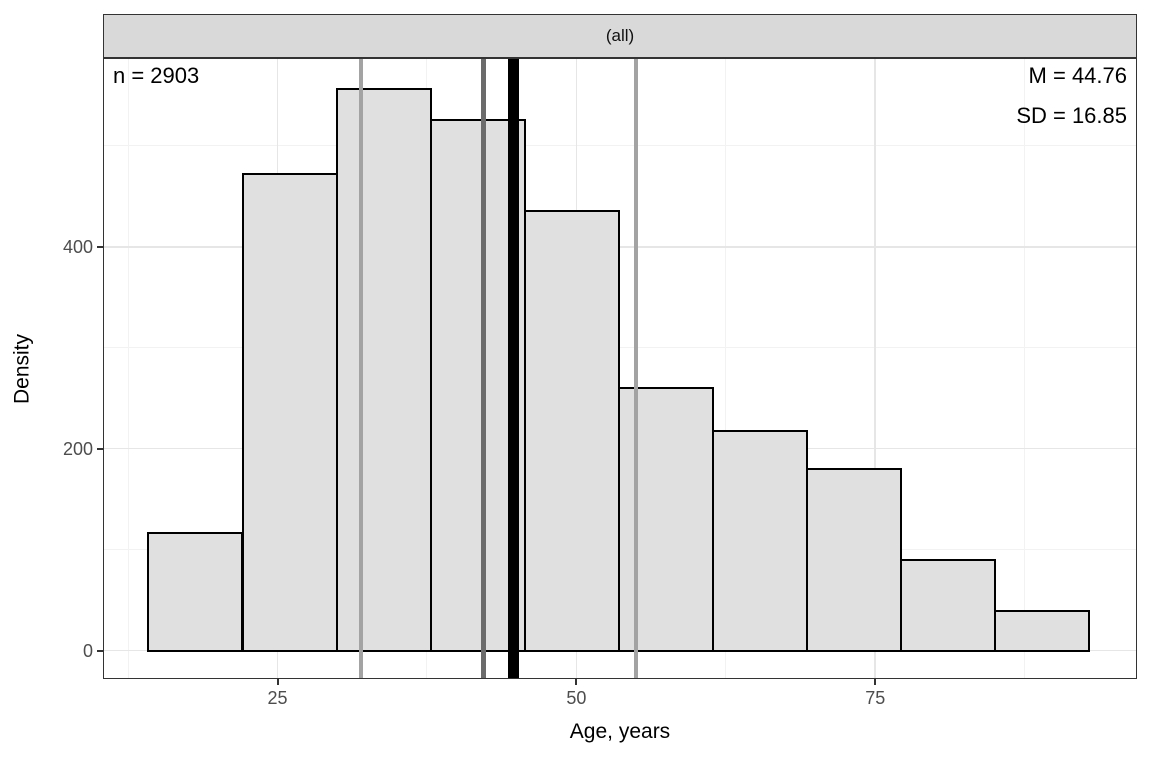 The width and height of the screenshot is (1152, 768). I want to click on upper-quartile-line, so click(636, 368).